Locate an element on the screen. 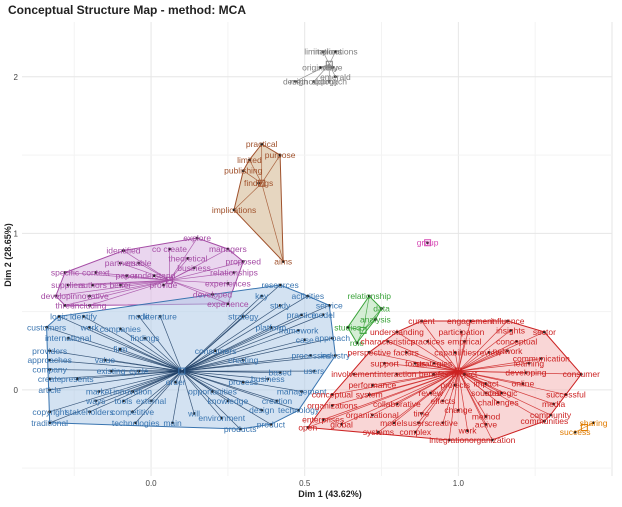 This screenshot has width=622, height=507. word-label: consumer is located at coordinates (581, 374).